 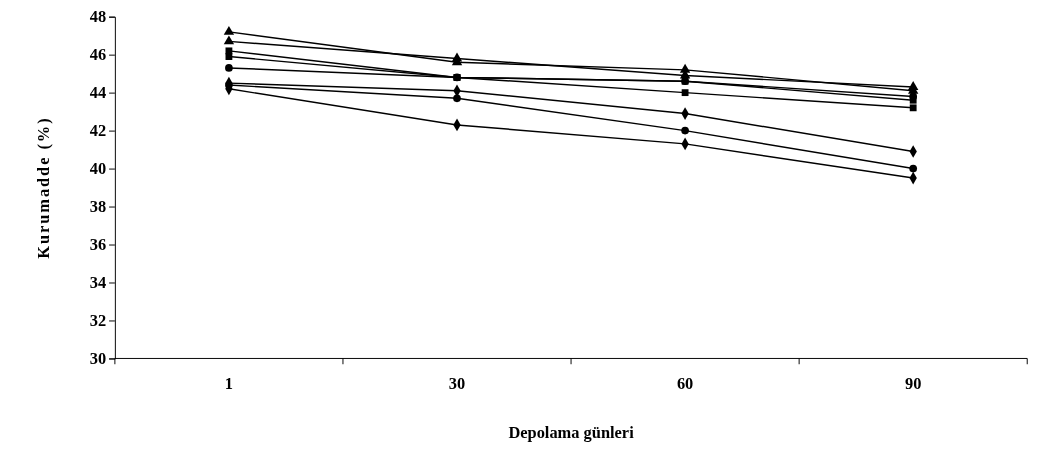 What do you see at coordinates (98, 283) in the screenshot?
I see `y-tick-label: 34` at bounding box center [98, 283].